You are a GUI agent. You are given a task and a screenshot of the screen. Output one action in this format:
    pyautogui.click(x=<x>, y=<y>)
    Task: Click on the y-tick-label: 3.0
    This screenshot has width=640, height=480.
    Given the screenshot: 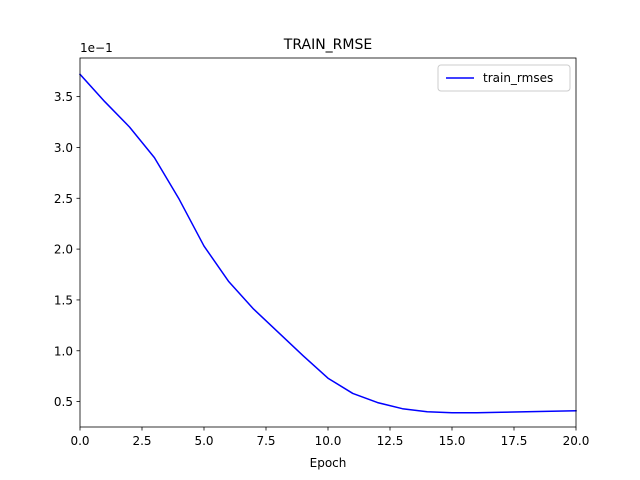 What is the action you would take?
    pyautogui.click(x=63, y=148)
    